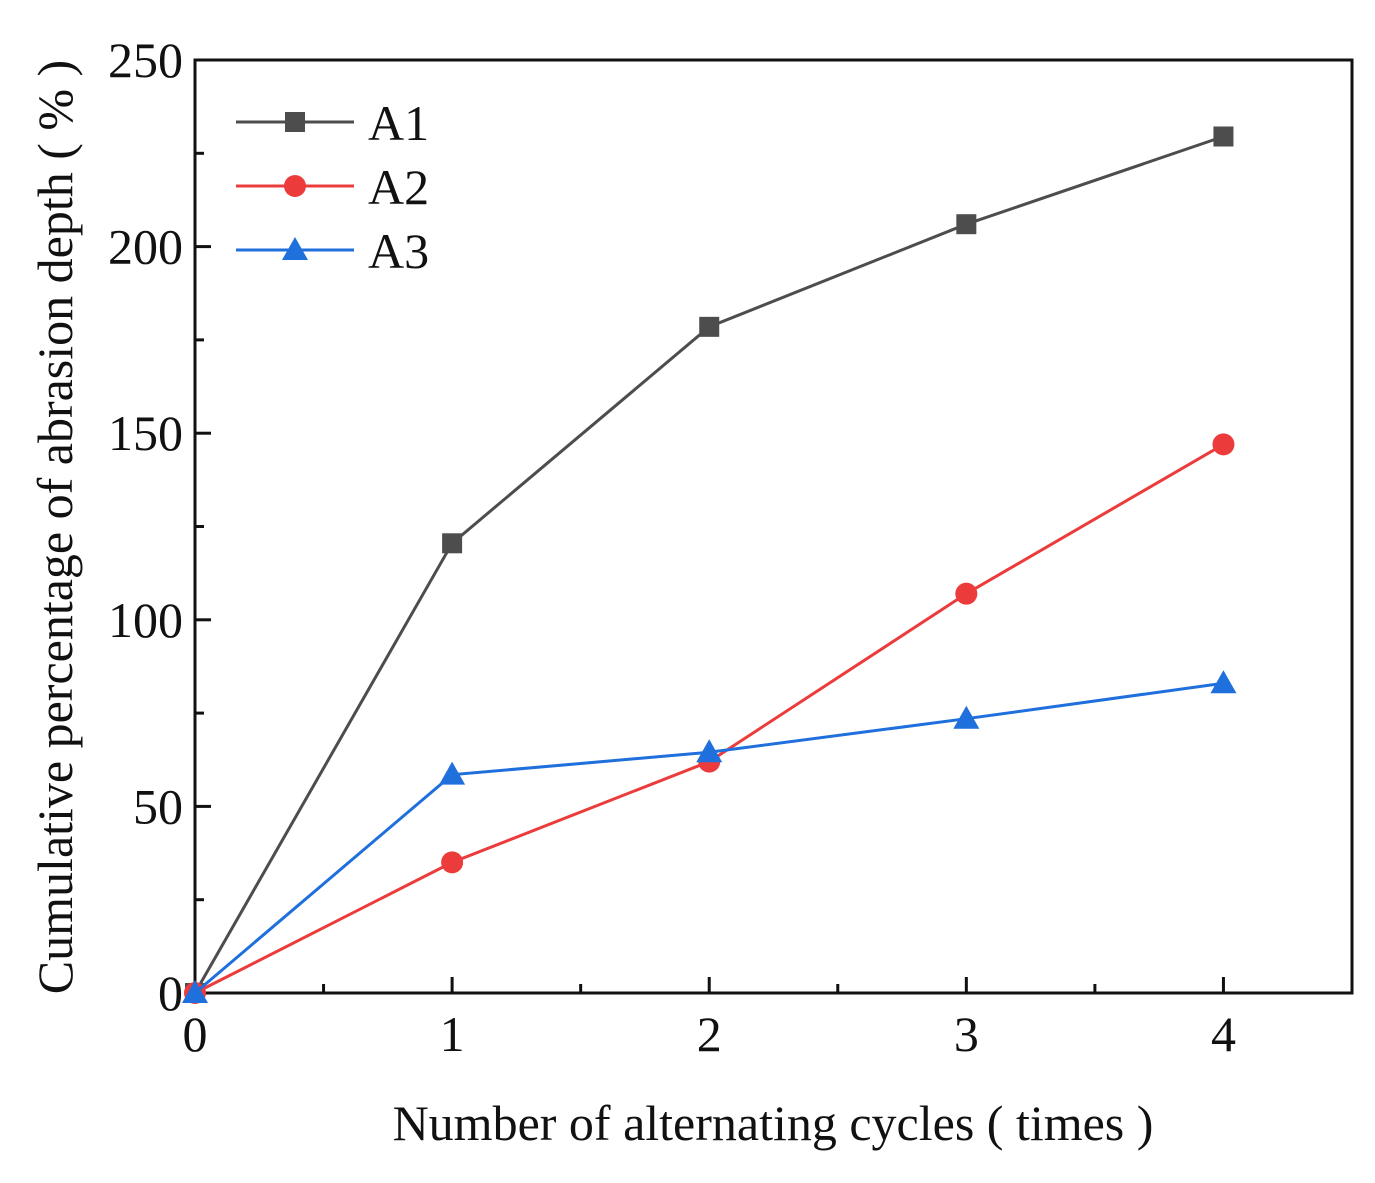 This screenshot has width=1375, height=1183. I want to click on legend-item-a2: A2, so click(332, 187).